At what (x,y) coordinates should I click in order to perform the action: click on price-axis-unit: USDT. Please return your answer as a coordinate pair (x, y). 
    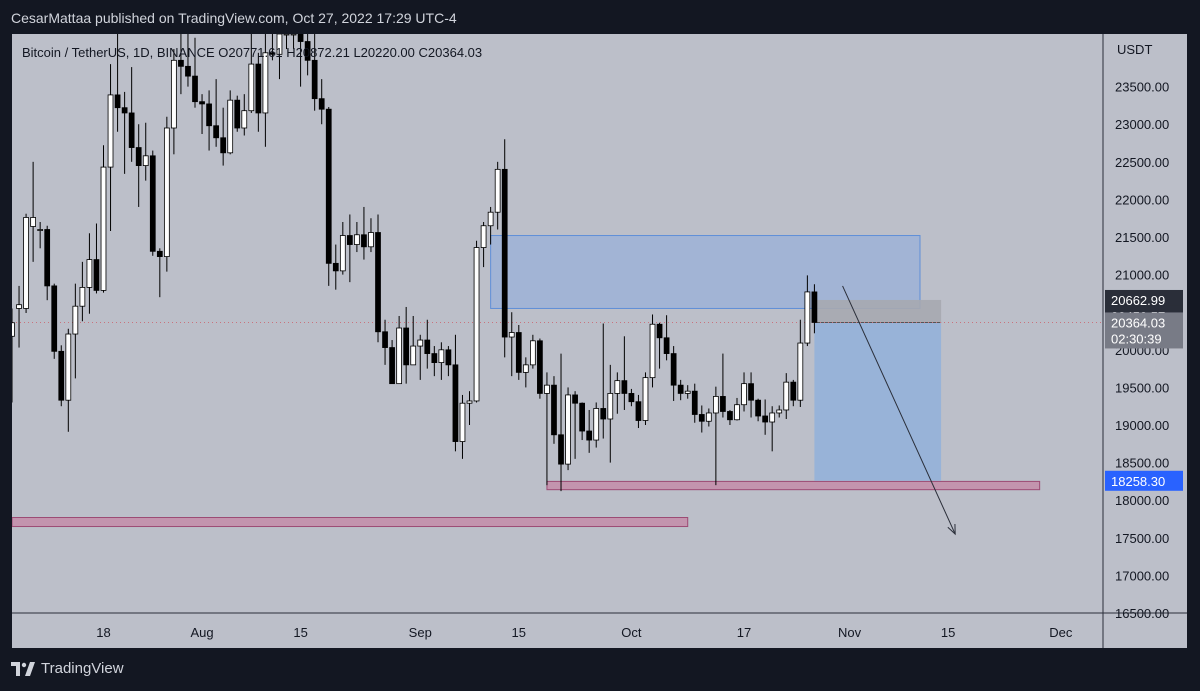
    Looking at the image, I should click on (1134, 49).